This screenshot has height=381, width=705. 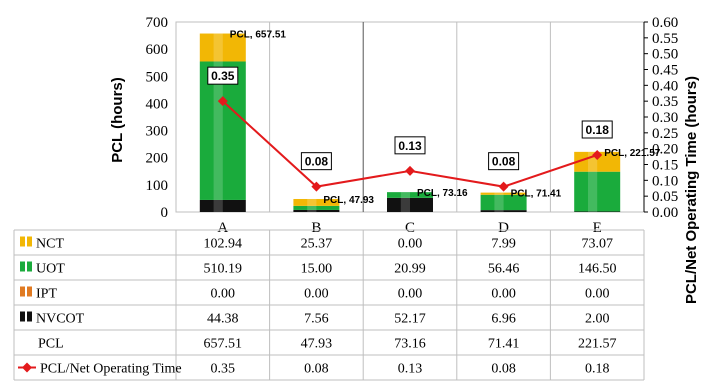 What do you see at coordinates (691, 190) in the screenshot?
I see `y2-axis-title: PCL/Net Operating Time (hours)` at bounding box center [691, 190].